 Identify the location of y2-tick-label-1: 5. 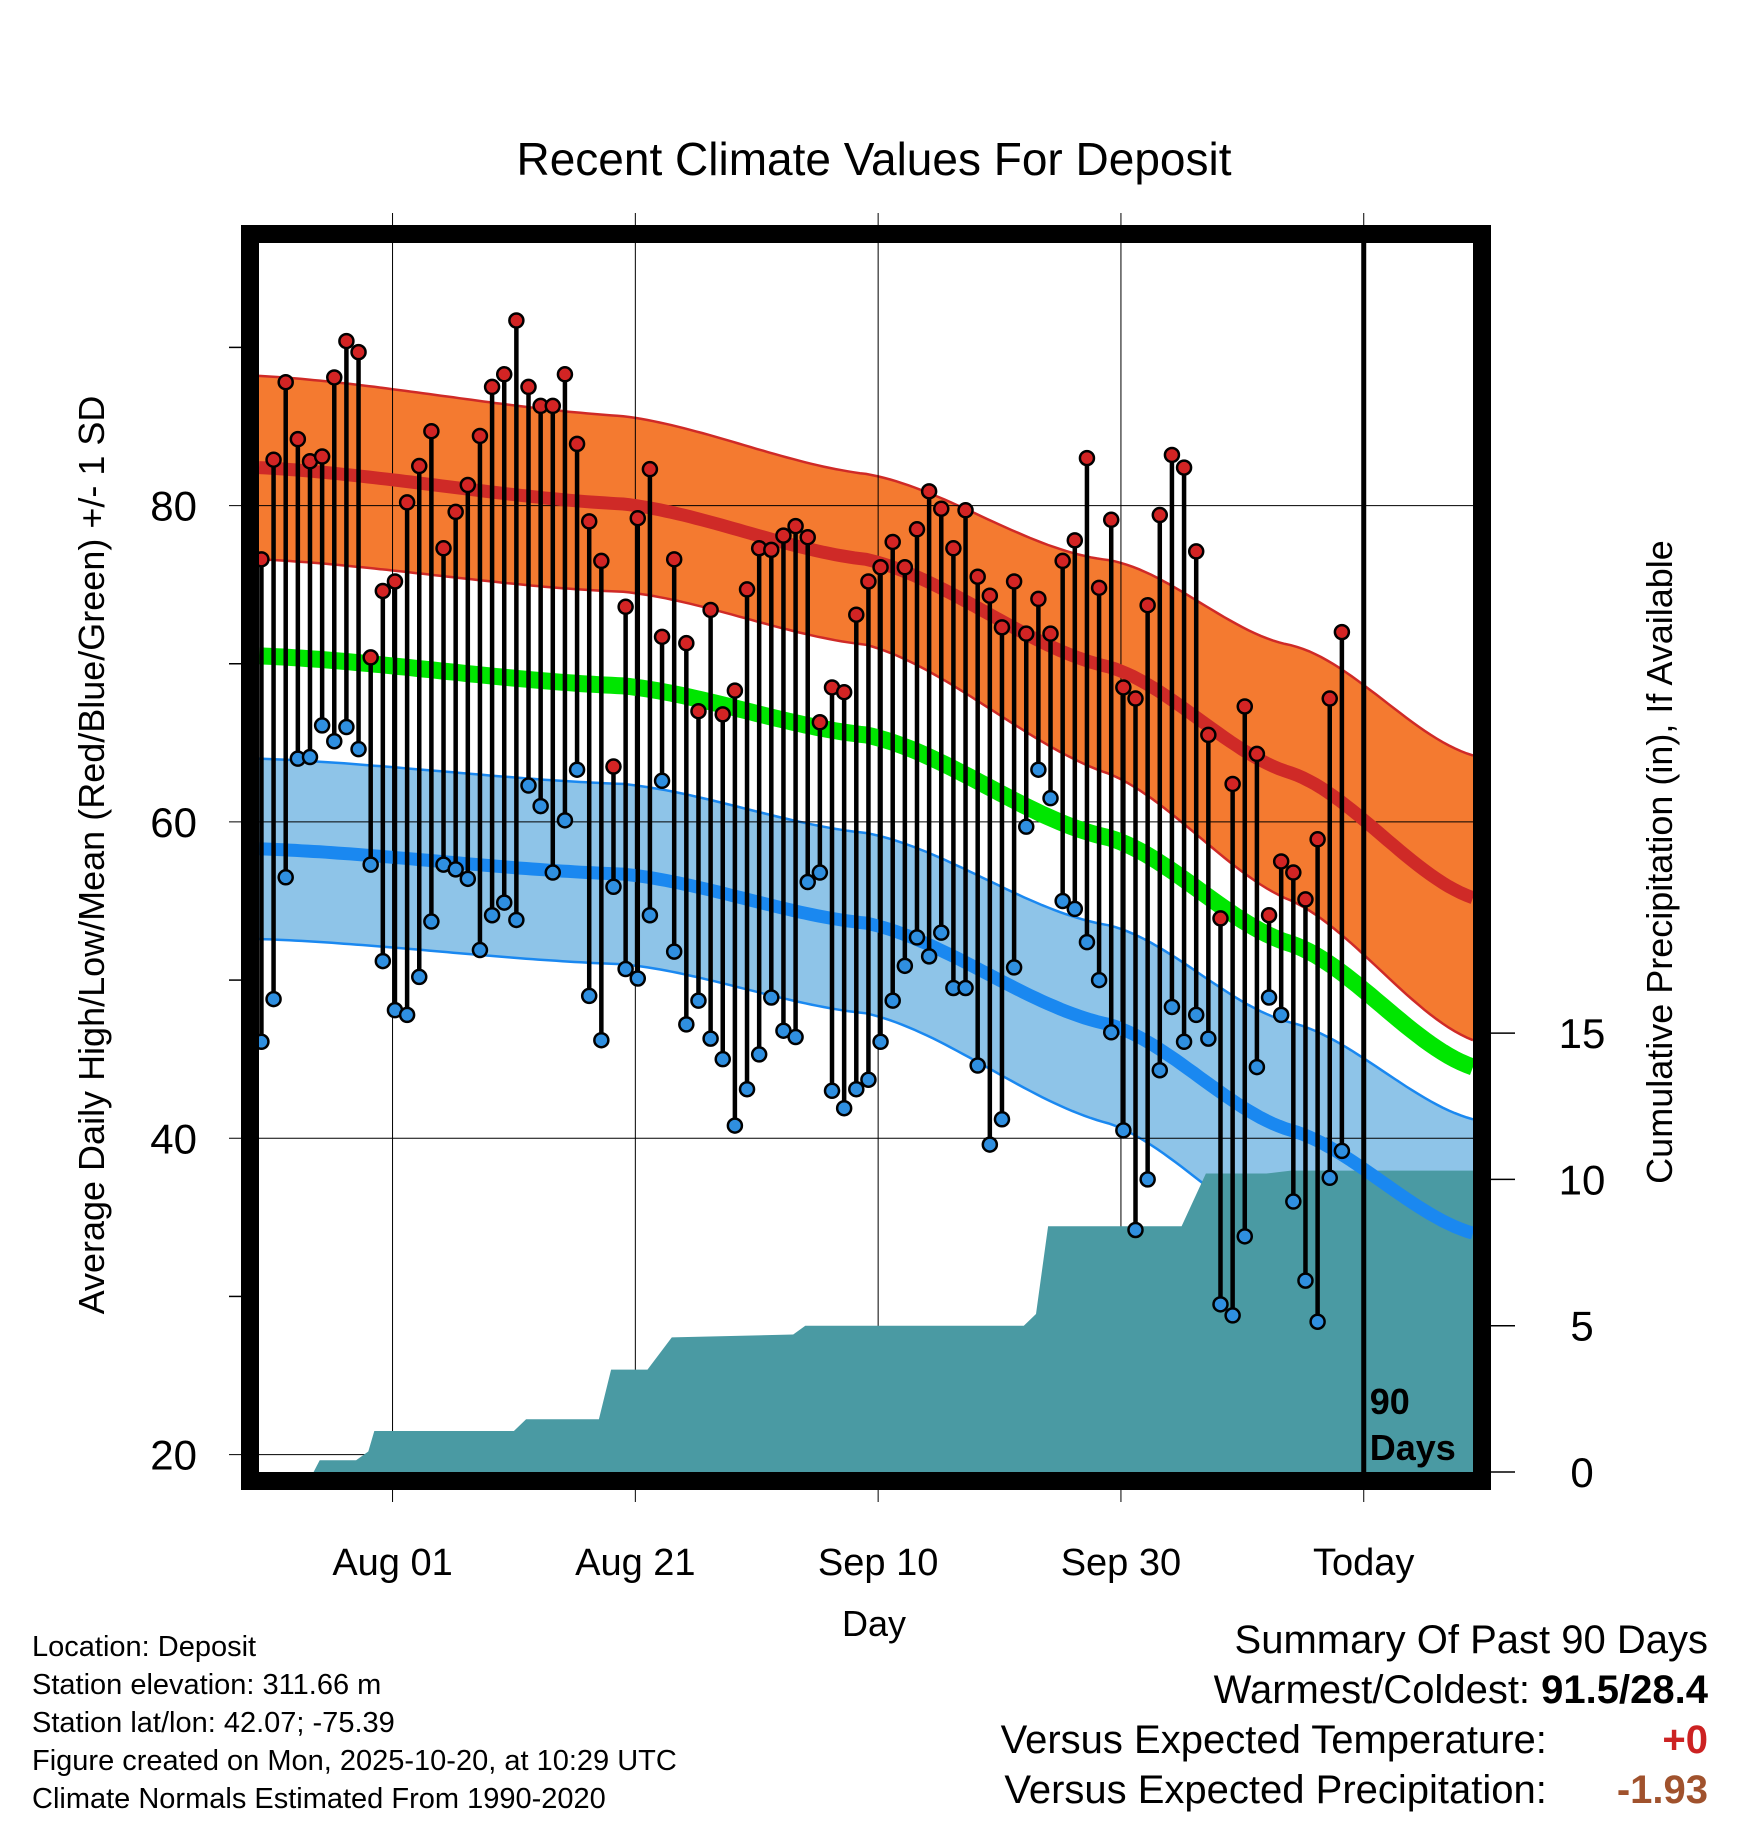
(1581, 1326).